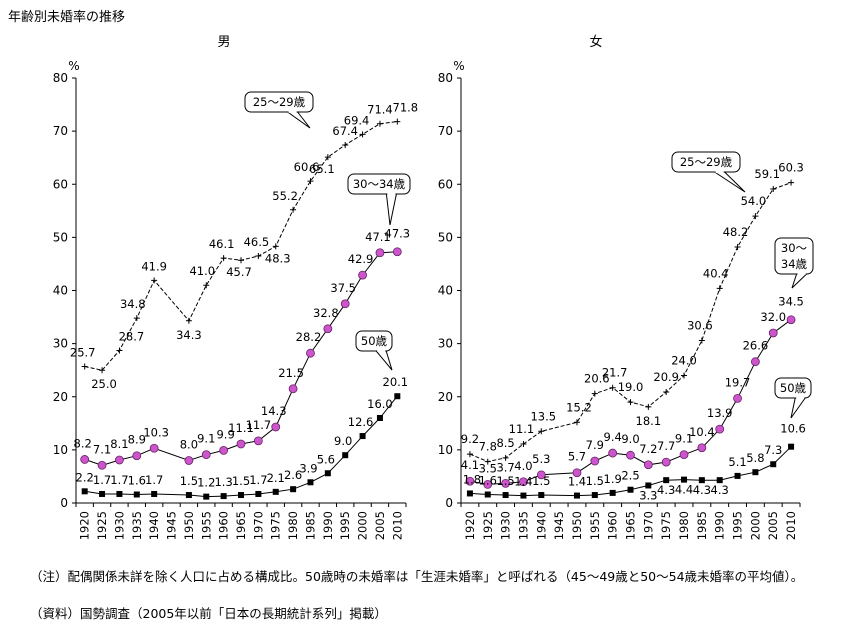 The width and height of the screenshot is (846, 629). Describe the element at coordinates (60, 78) in the screenshot. I see `y-tick-label: 80` at that location.